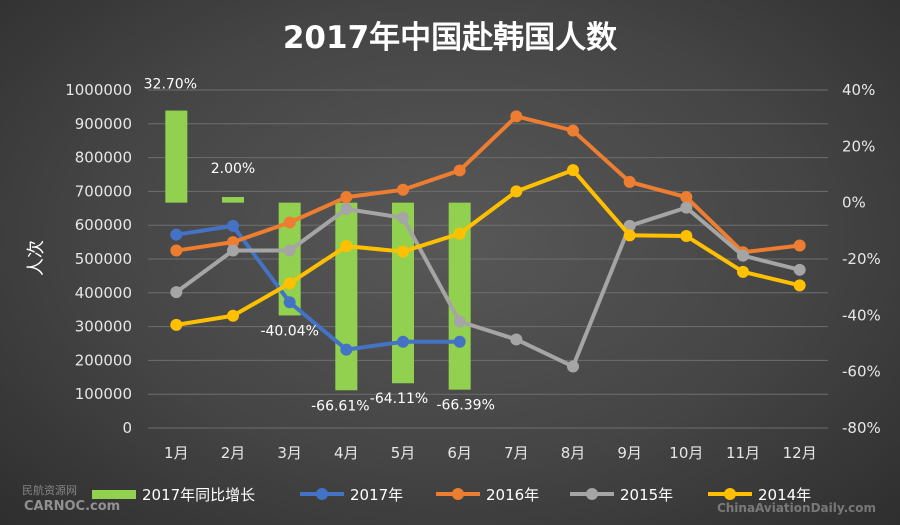  What do you see at coordinates (103, 394) in the screenshot?
I see `y-tick-label: 100000` at bounding box center [103, 394].